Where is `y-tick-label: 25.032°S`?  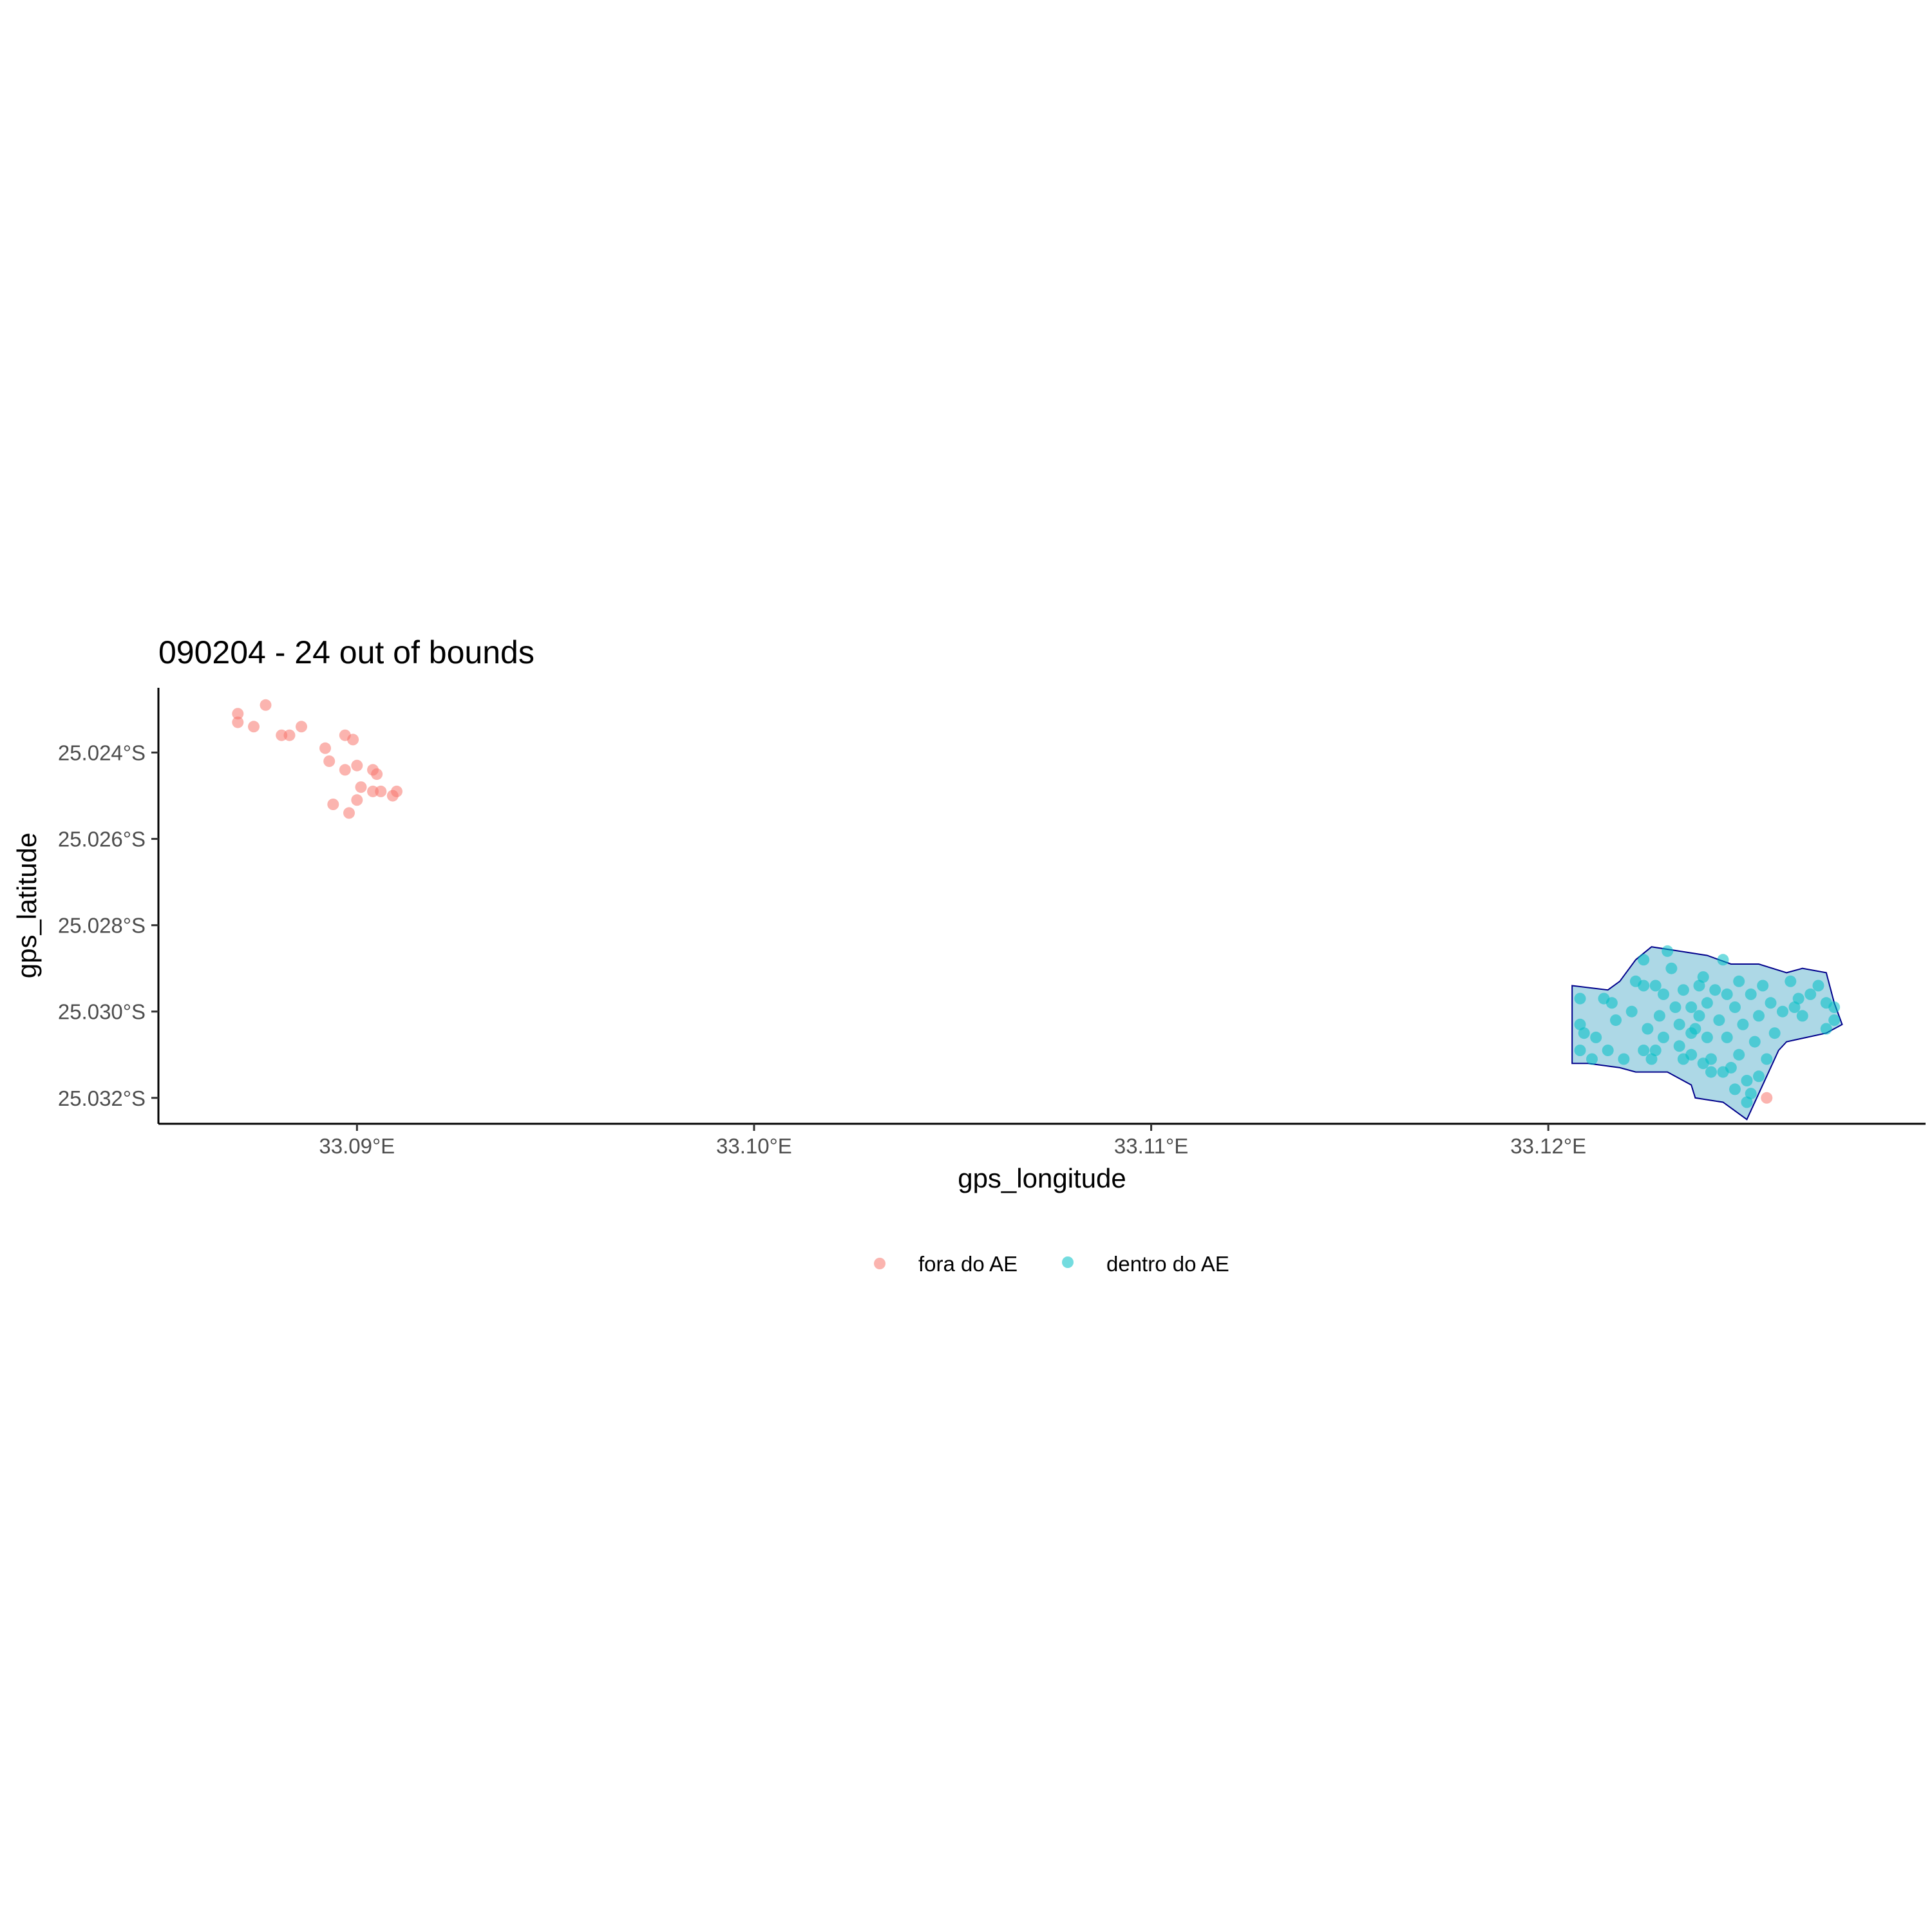
y-tick-label: 25.032°S is located at coordinates (102, 1098).